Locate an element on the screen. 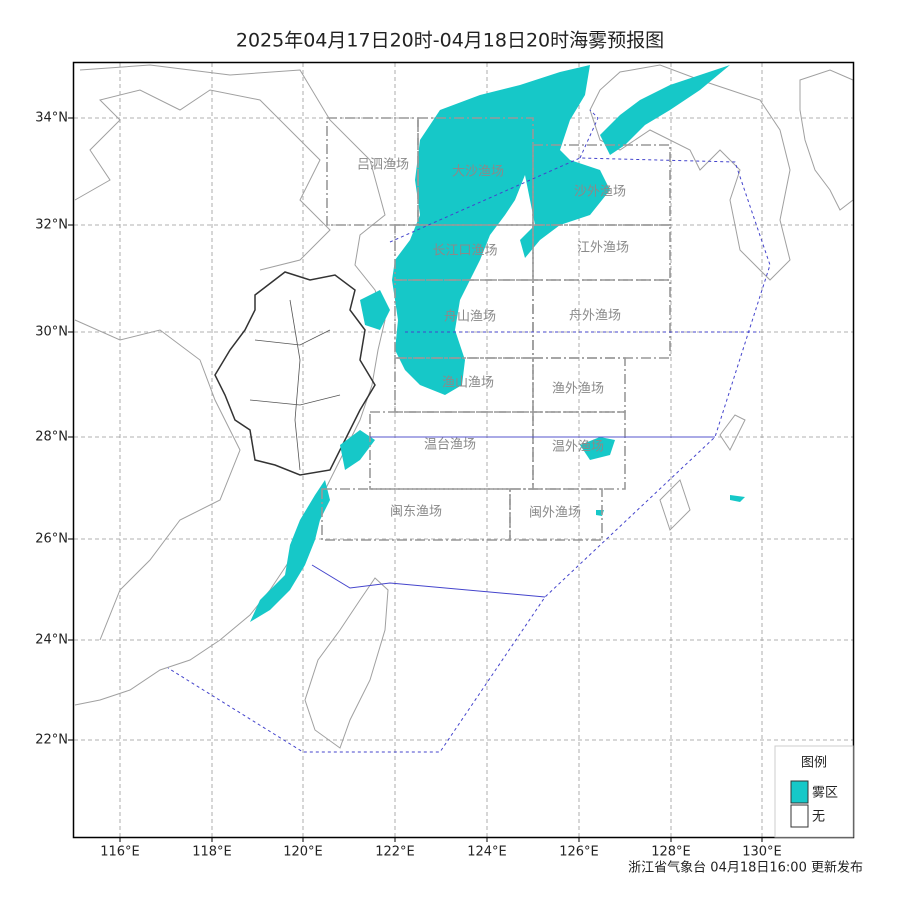 This screenshot has height=911, width=900. x-axis-label: 126°E is located at coordinates (579, 852).